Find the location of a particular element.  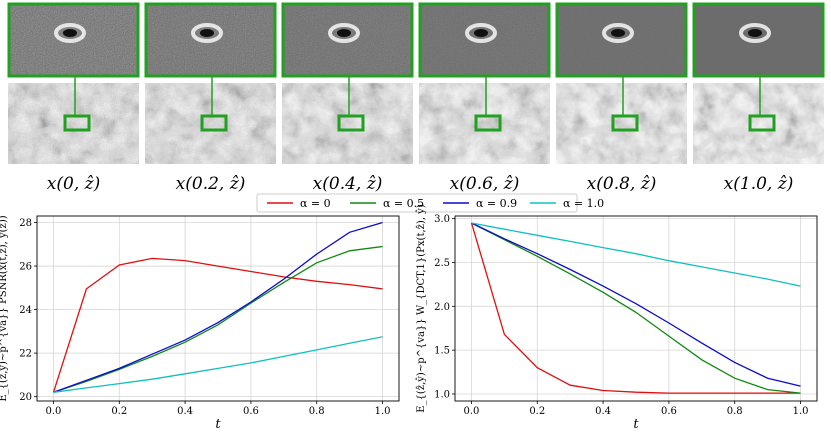

y-axis-label: E_{(ẑ,ŷ)~p^{va}} PSNR(x(t,ẑ), y(ẑ)) is located at coordinates (4, 308).